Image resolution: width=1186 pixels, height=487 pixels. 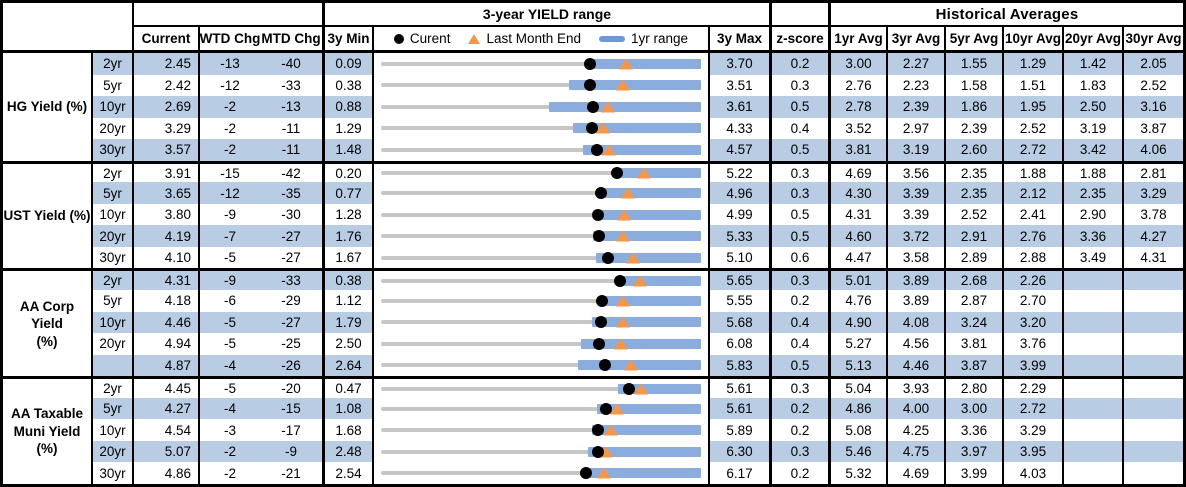 I want to click on mtd-chg-value: -40, so click(x=291, y=64).